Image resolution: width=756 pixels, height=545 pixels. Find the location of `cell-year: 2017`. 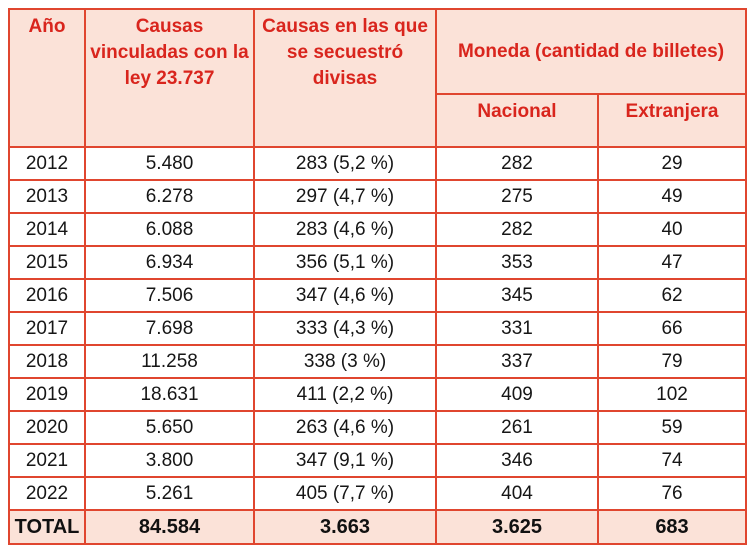

cell-year: 2017 is located at coordinates (47, 328).